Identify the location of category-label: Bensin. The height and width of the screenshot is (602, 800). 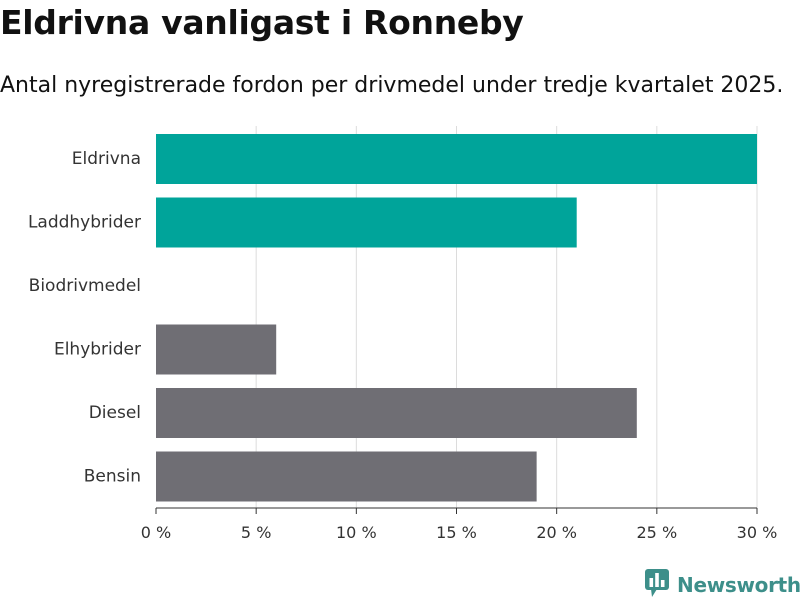
(112, 477).